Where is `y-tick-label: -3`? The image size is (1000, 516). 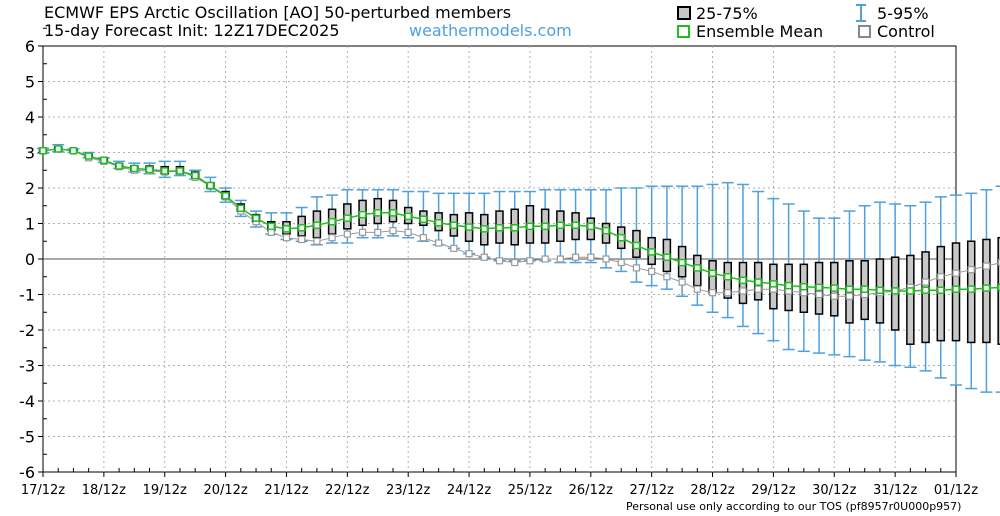 y-tick-label: -3 is located at coordinates (27, 366).